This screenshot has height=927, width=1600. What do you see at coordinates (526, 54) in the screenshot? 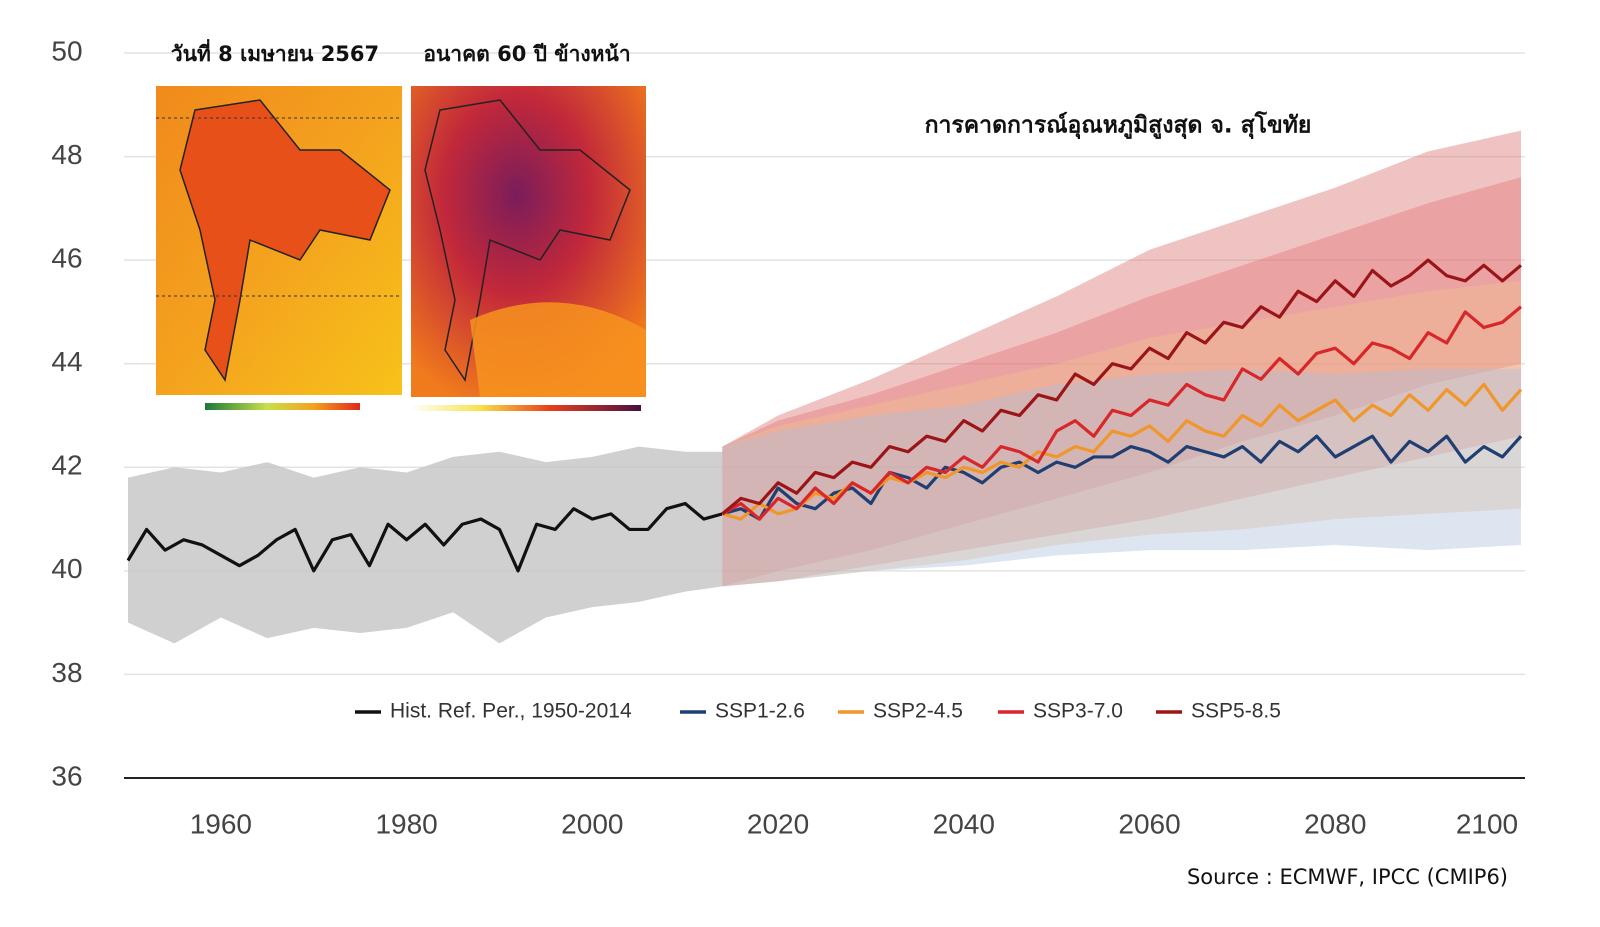
I see `map-caption: อนาคต 60 ปี ข้างหน้า` at bounding box center [526, 54].